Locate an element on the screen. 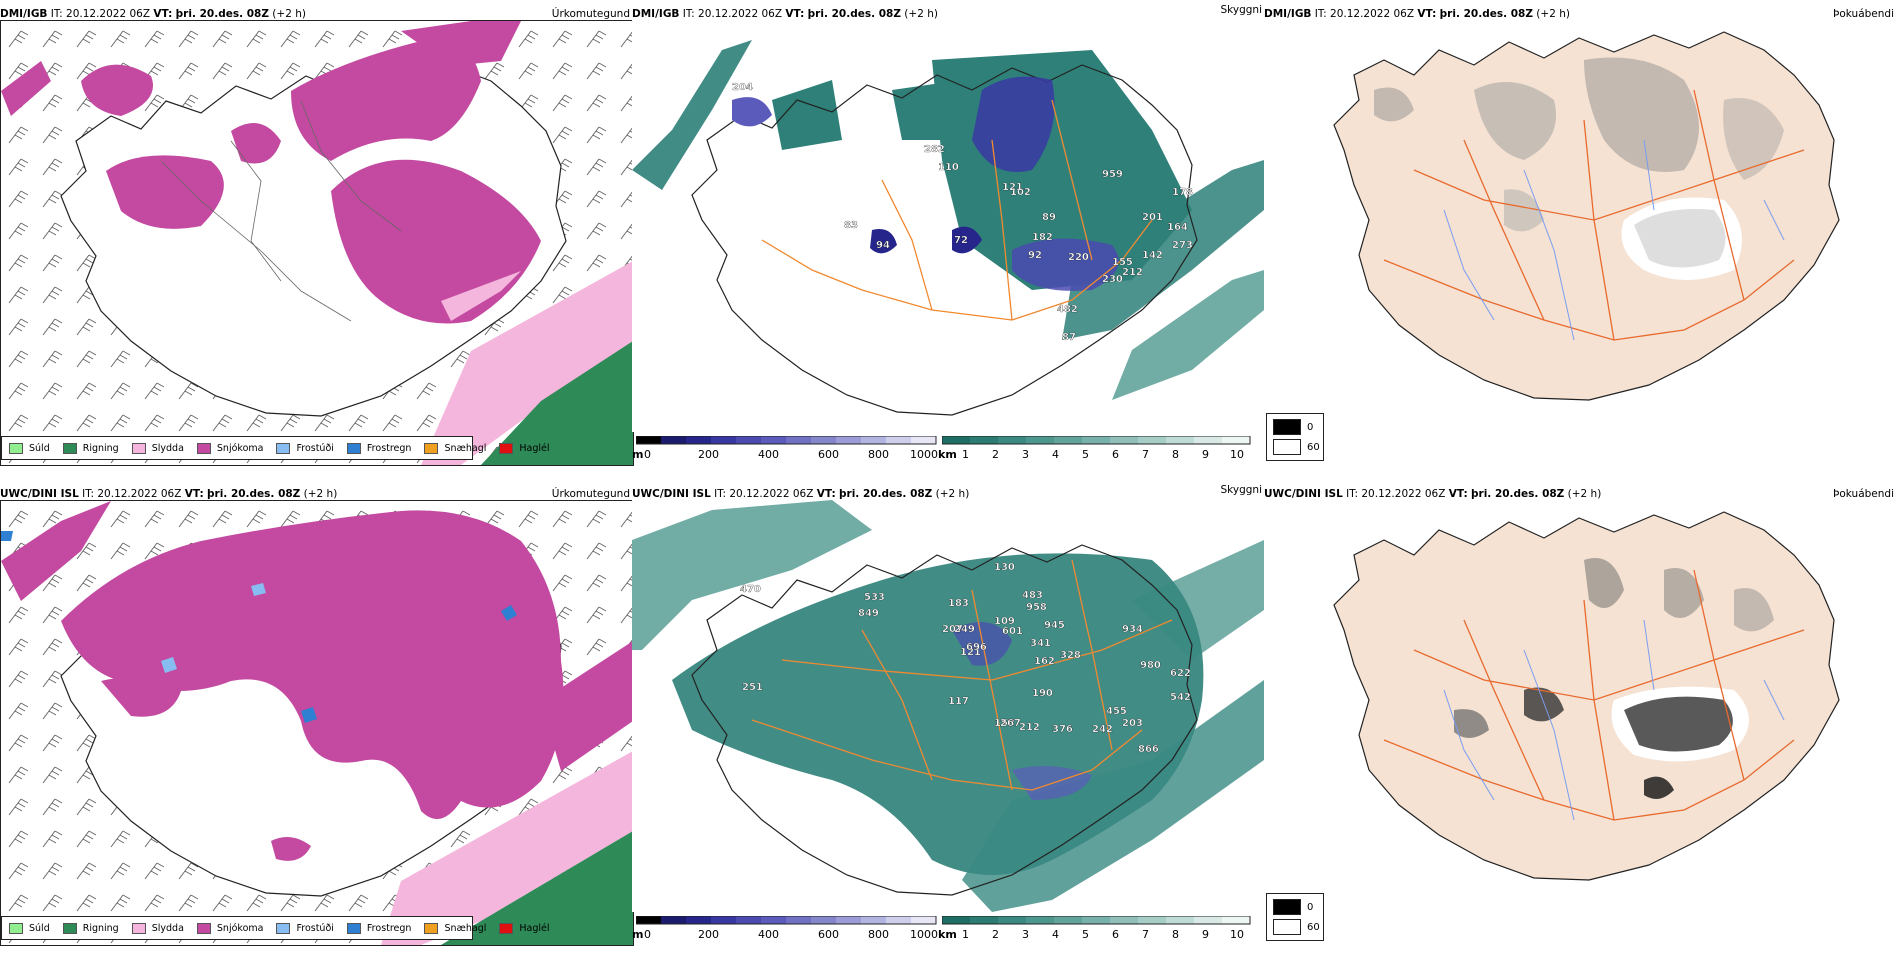  tick: 7 is located at coordinates (1145, 454).